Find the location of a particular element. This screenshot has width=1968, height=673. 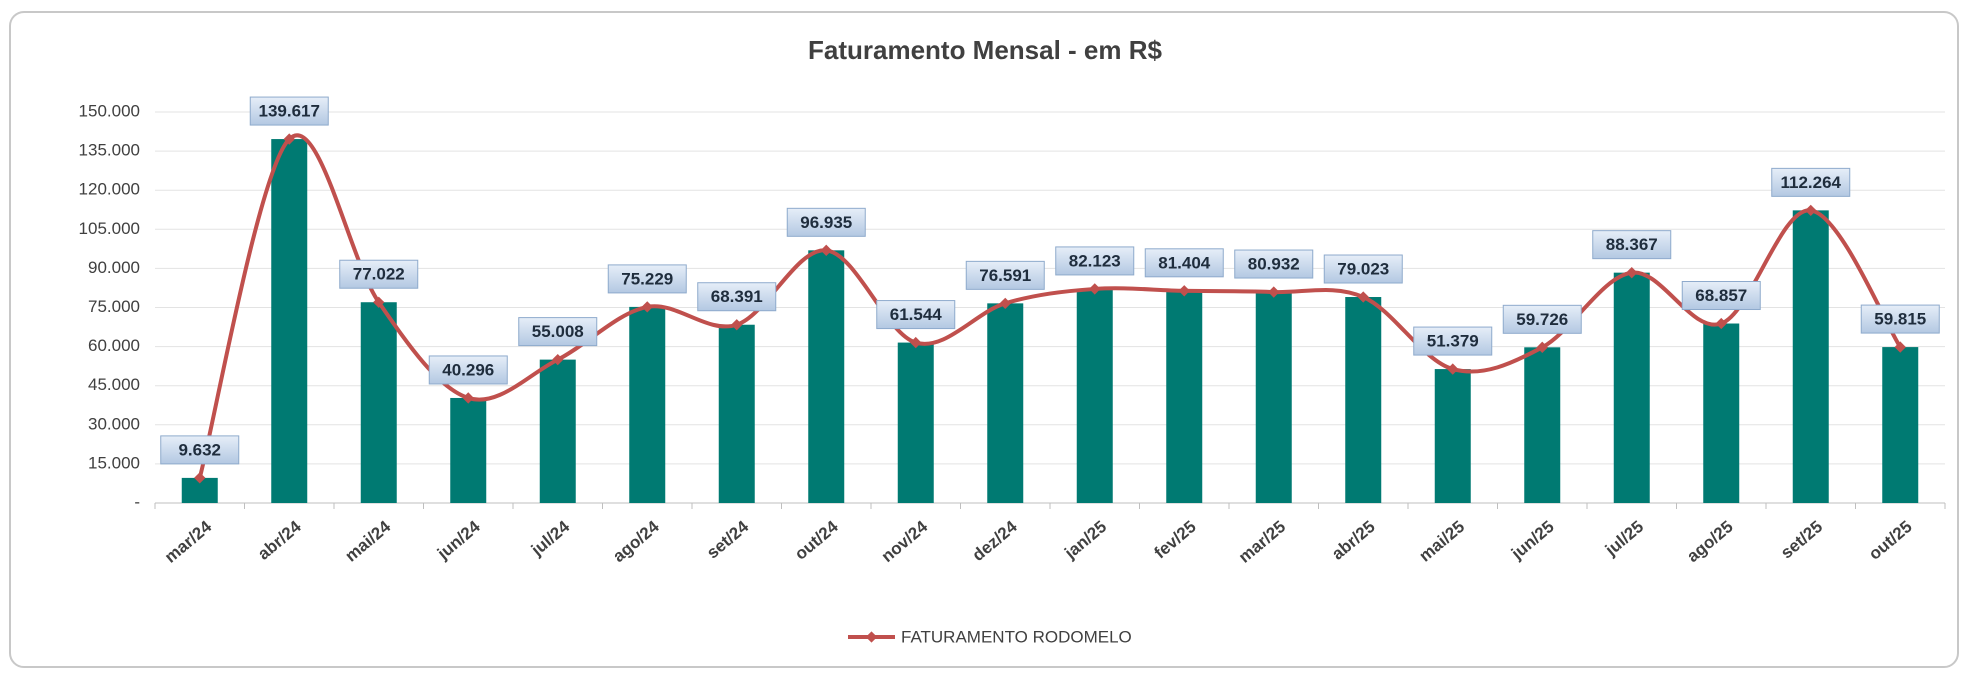

data-label-text: 112.264 is located at coordinates (1810, 182).